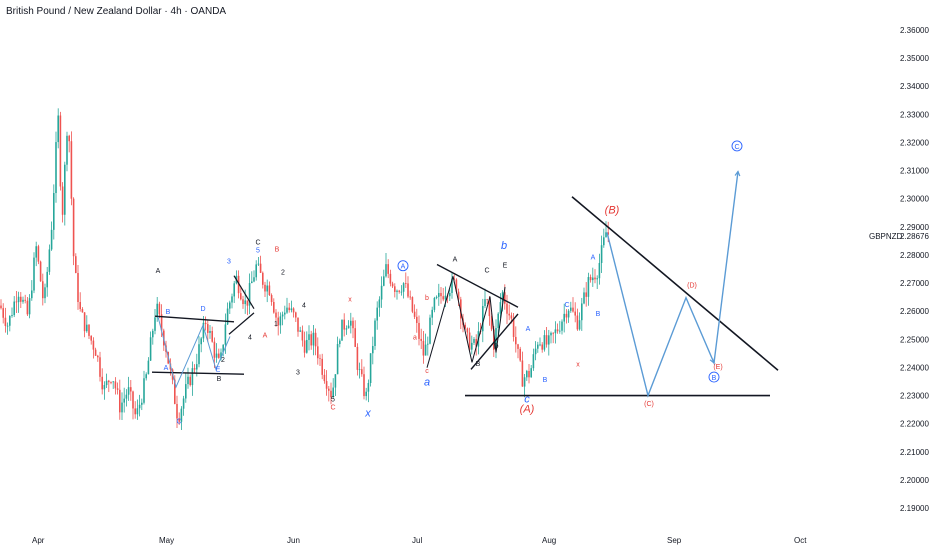  What do you see at coordinates (419, 540) in the screenshot?
I see `time-axis: Apr May Jun Jul Aug Sep Oct` at bounding box center [419, 540].